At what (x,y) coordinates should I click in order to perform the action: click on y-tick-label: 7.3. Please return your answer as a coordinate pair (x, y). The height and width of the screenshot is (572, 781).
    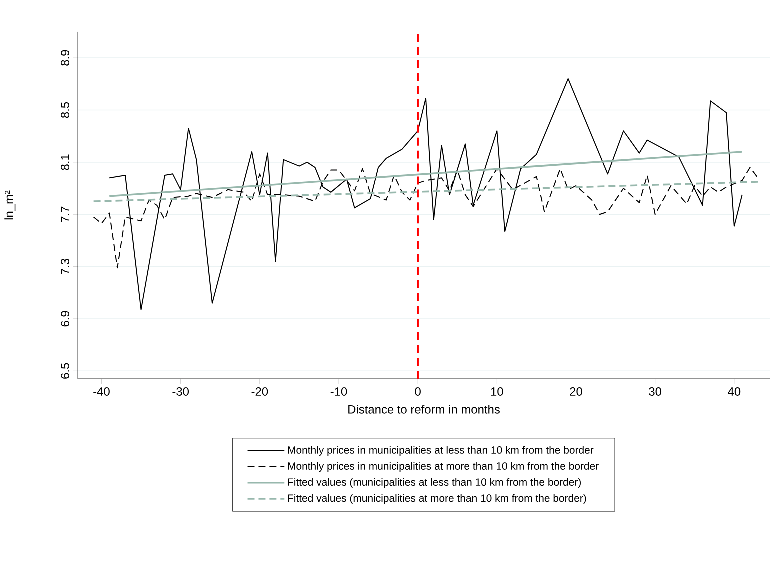
    Looking at the image, I should click on (65, 266).